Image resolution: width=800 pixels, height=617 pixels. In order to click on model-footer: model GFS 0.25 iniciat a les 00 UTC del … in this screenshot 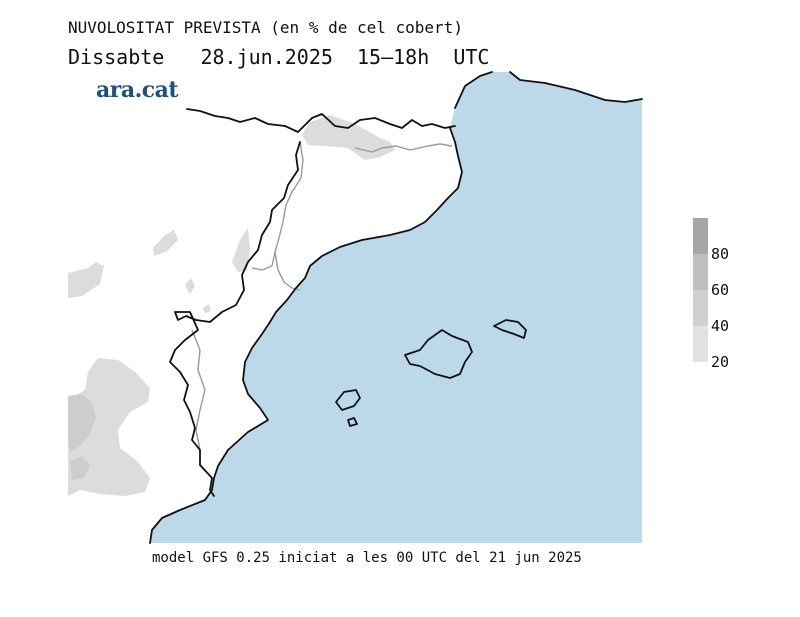, I will do `click(367, 558)`.